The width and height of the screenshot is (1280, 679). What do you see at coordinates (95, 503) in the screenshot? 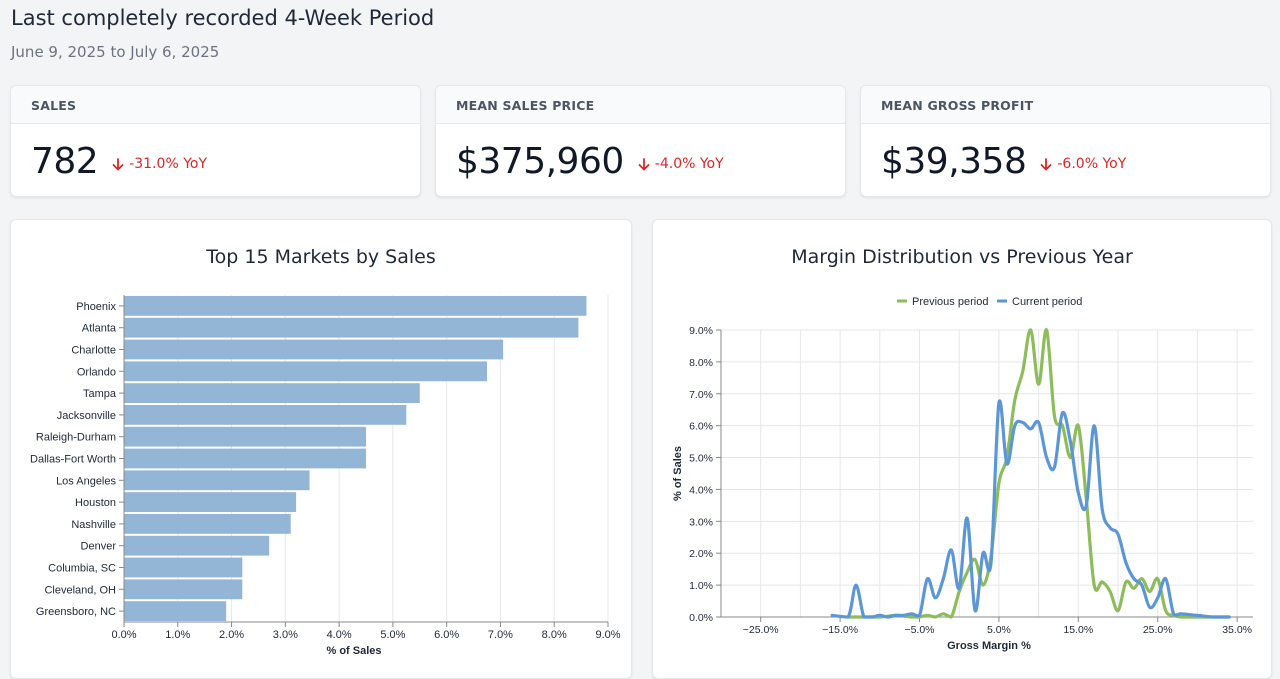
I see `y-tick-label: Houston` at bounding box center [95, 503].